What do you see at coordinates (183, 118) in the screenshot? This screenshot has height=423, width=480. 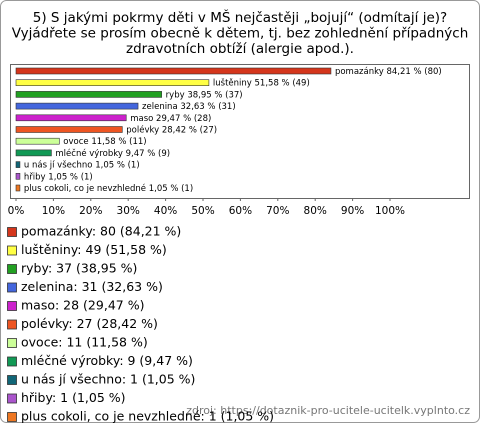 I see `value-label: 29,47 % (28)` at bounding box center [183, 118].